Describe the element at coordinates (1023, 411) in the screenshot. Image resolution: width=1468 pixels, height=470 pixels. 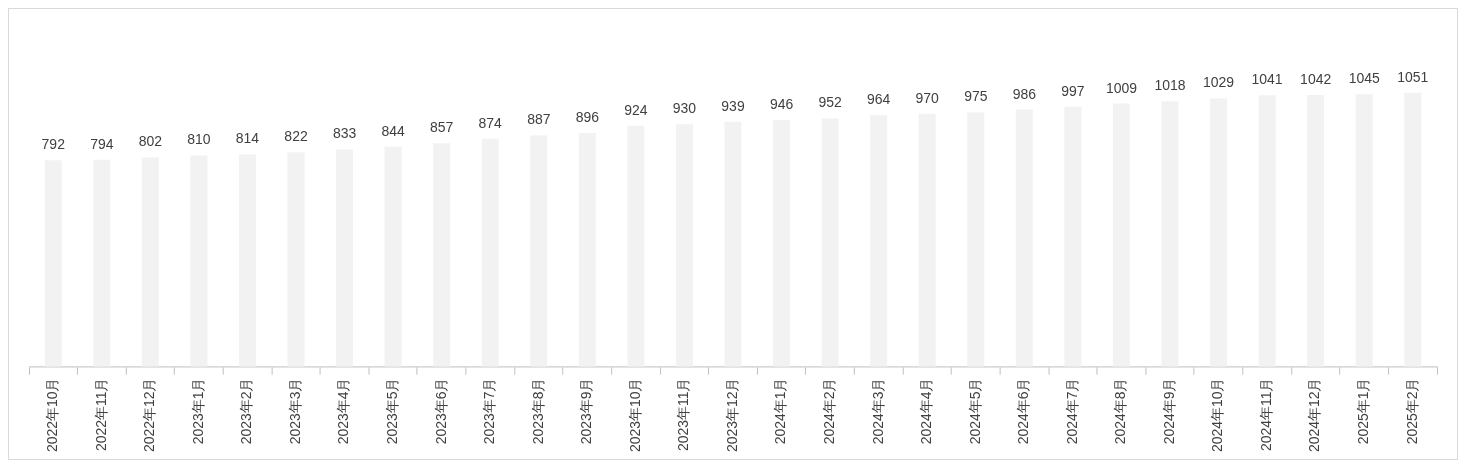
I see `x-tick-label: 2024年6月` at that location.